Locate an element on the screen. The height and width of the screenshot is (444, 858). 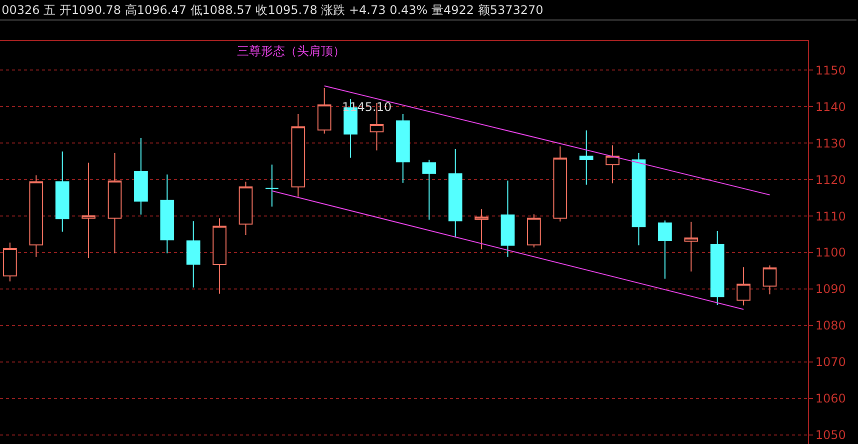
y-tick-label: 1050 is located at coordinates (830, 435).